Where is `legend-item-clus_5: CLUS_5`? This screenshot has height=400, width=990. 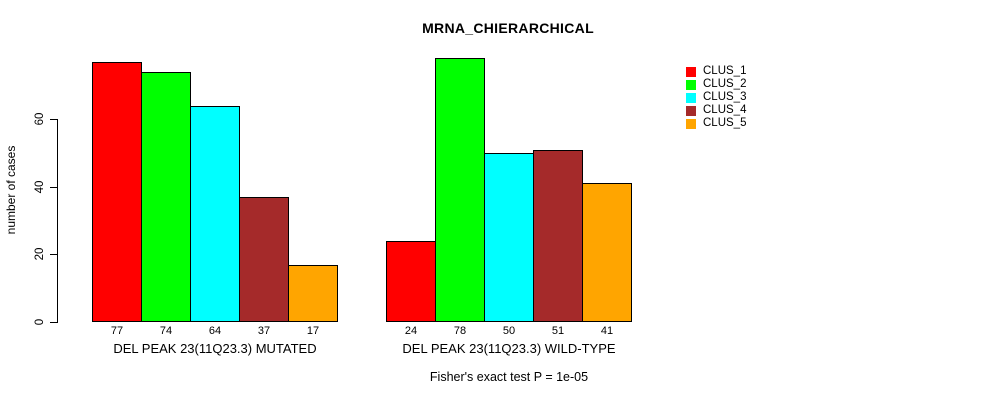 legend-item-clus_5: CLUS_5 is located at coordinates (716, 123).